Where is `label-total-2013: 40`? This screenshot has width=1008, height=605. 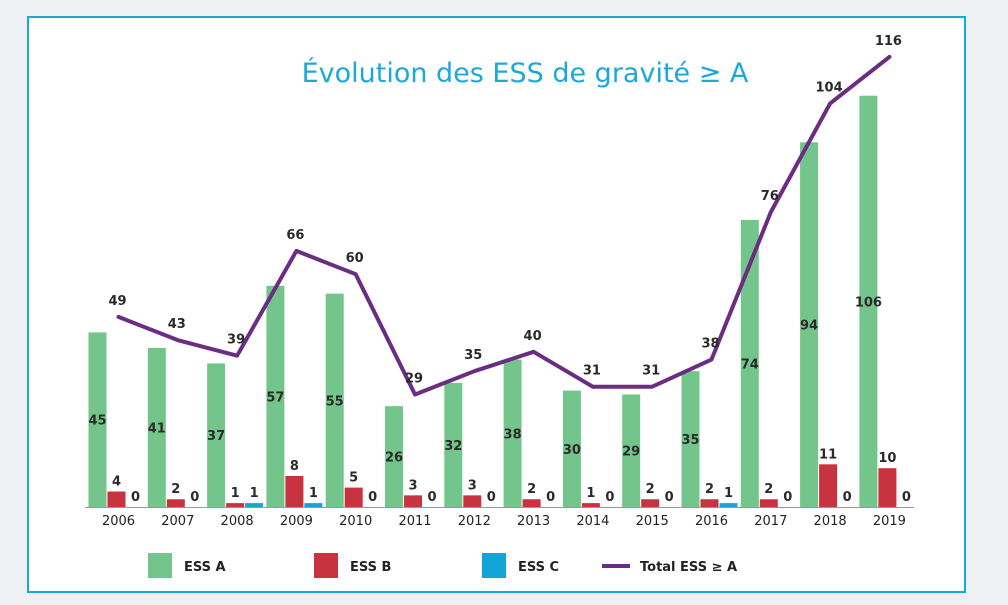
label-total-2013: 40 is located at coordinates (533, 336).